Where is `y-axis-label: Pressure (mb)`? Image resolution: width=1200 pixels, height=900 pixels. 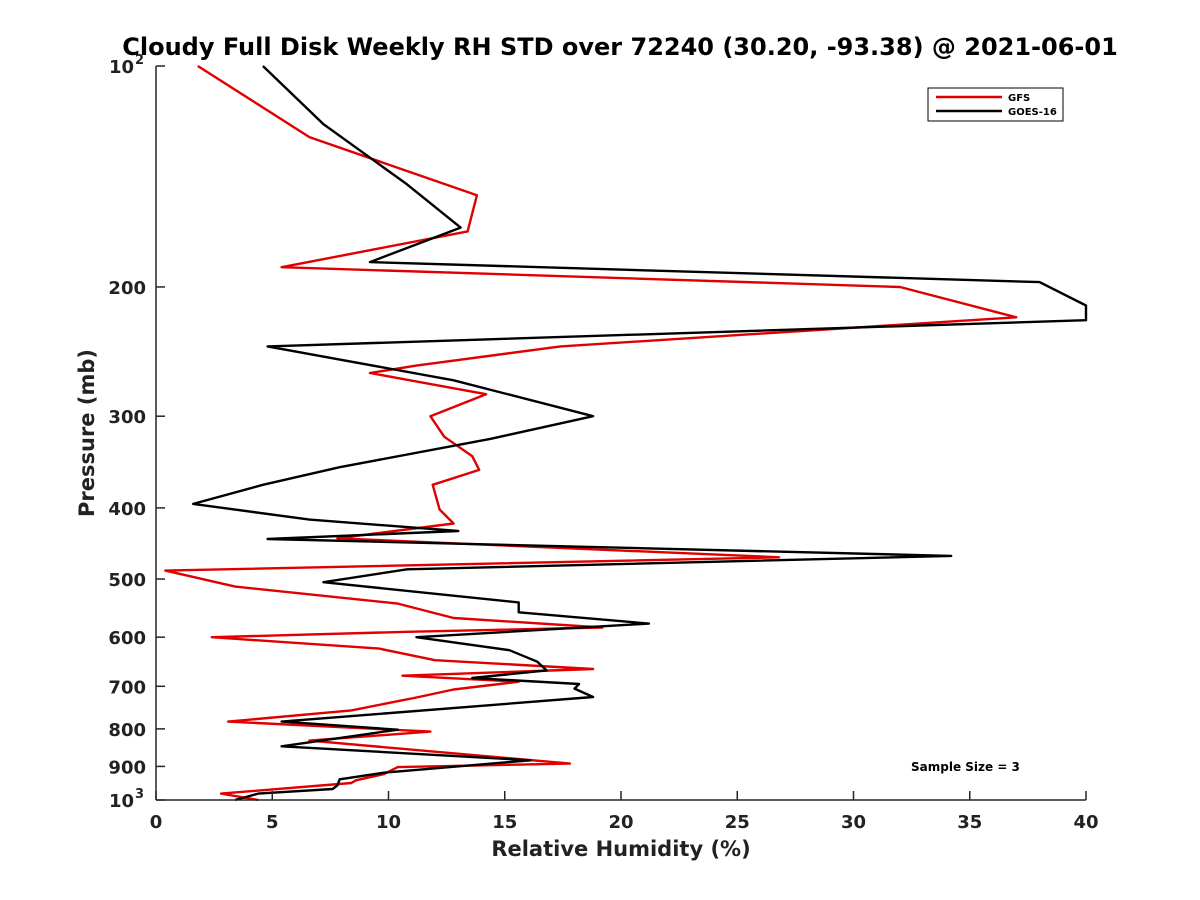
y-axis-label: Pressure (mb) is located at coordinates (87, 433).